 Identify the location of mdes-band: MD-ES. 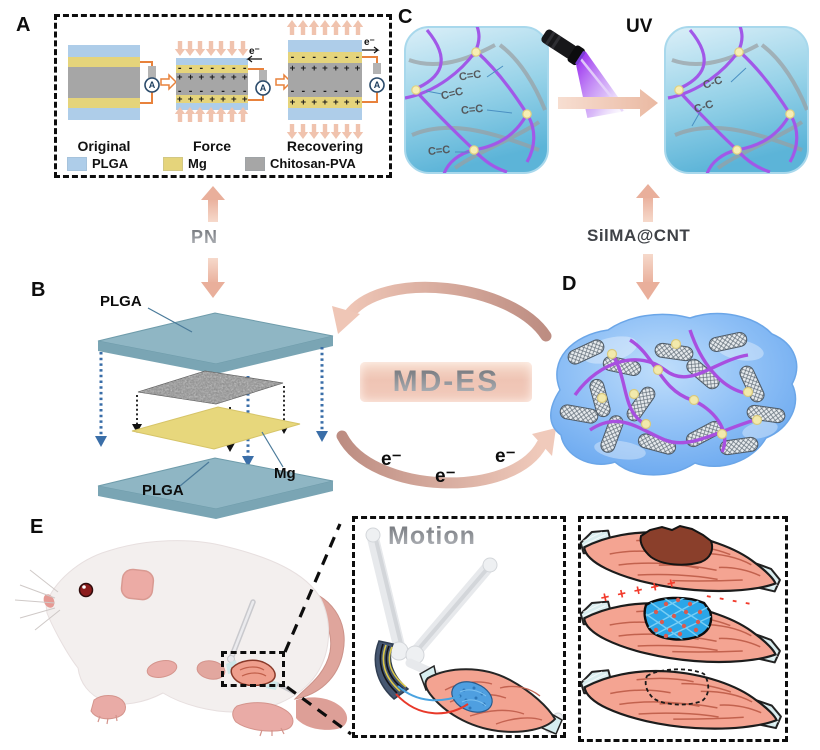
(446, 382).